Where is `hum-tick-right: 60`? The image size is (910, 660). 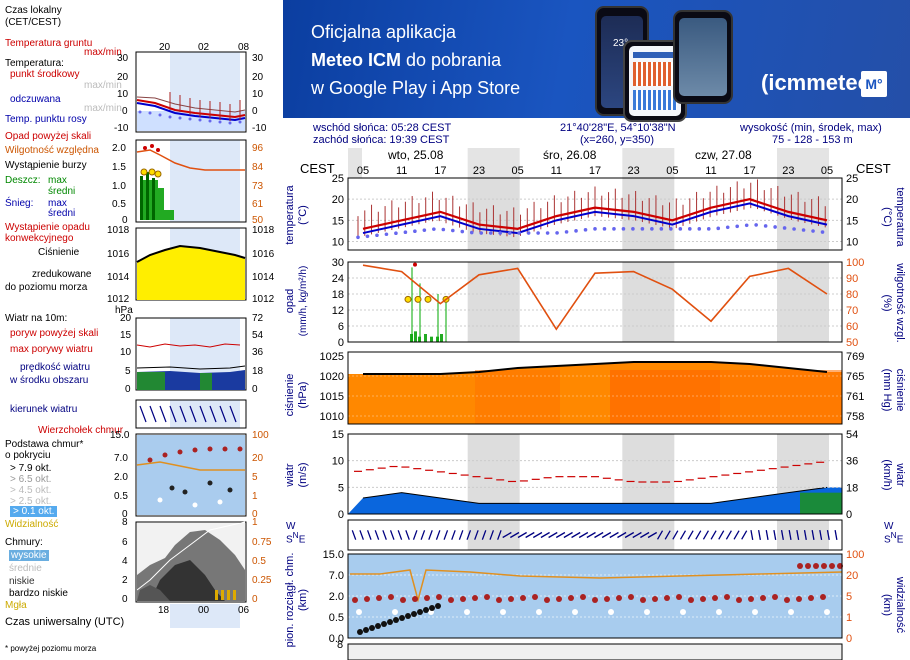 hum-tick-right: 60 is located at coordinates (852, 327).